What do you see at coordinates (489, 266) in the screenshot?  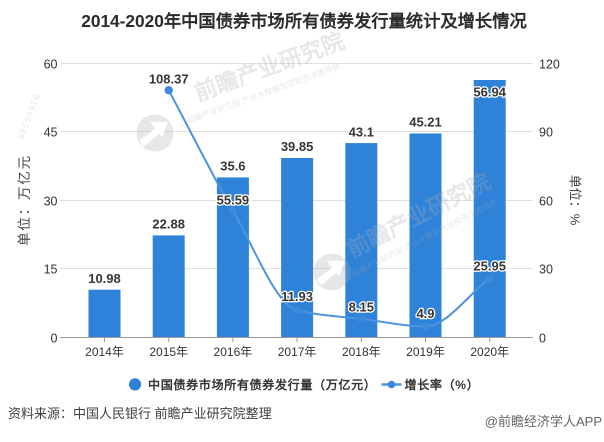 I see `svg-text: 25.95` at bounding box center [489, 266].